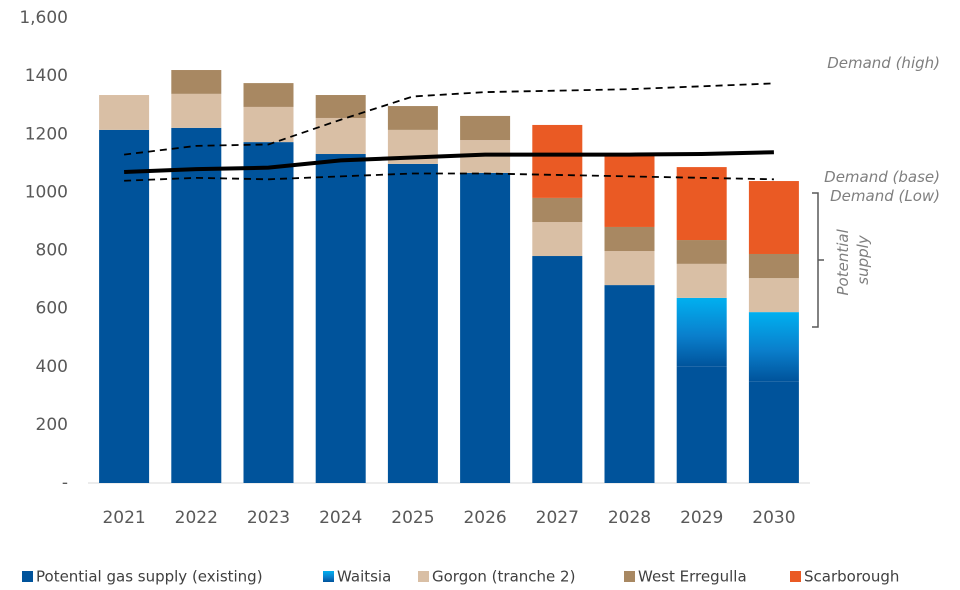 The width and height of the screenshot is (960, 590). Describe the element at coordinates (123, 518) in the screenshot. I see `x-tick-label: 2021` at that location.